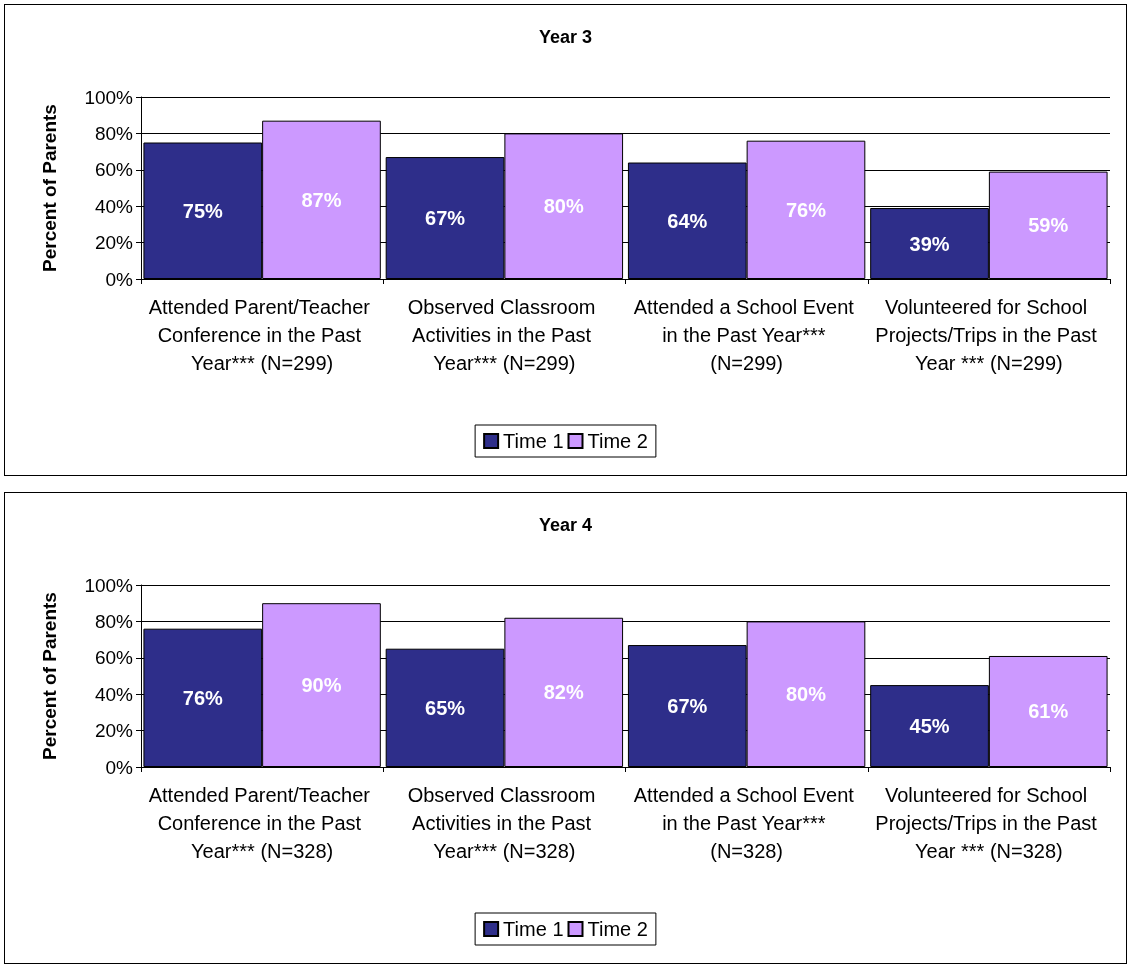 This screenshot has height=967, width=1133. What do you see at coordinates (262, 335) in the screenshot?
I see `x-tick-label: Attended Parent/Teacher Conference in the Past Year*** (N=299)` at bounding box center [262, 335].